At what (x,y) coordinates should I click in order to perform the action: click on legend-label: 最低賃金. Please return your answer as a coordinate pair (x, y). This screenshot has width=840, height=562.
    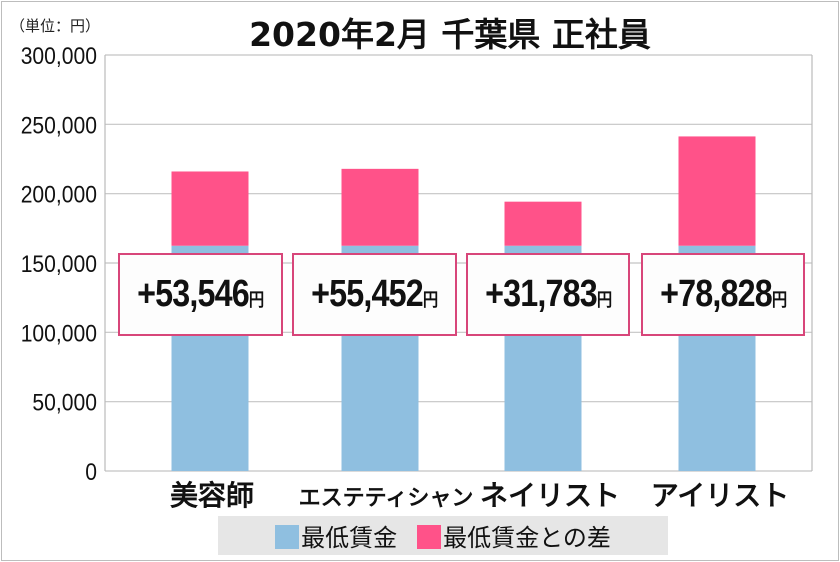
    Looking at the image, I should click on (349, 538).